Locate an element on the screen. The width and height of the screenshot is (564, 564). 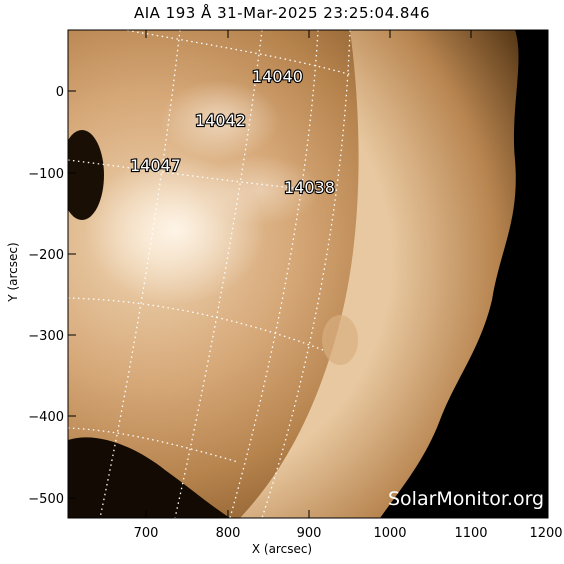
x-tick-label: 1100 is located at coordinates (470, 533).